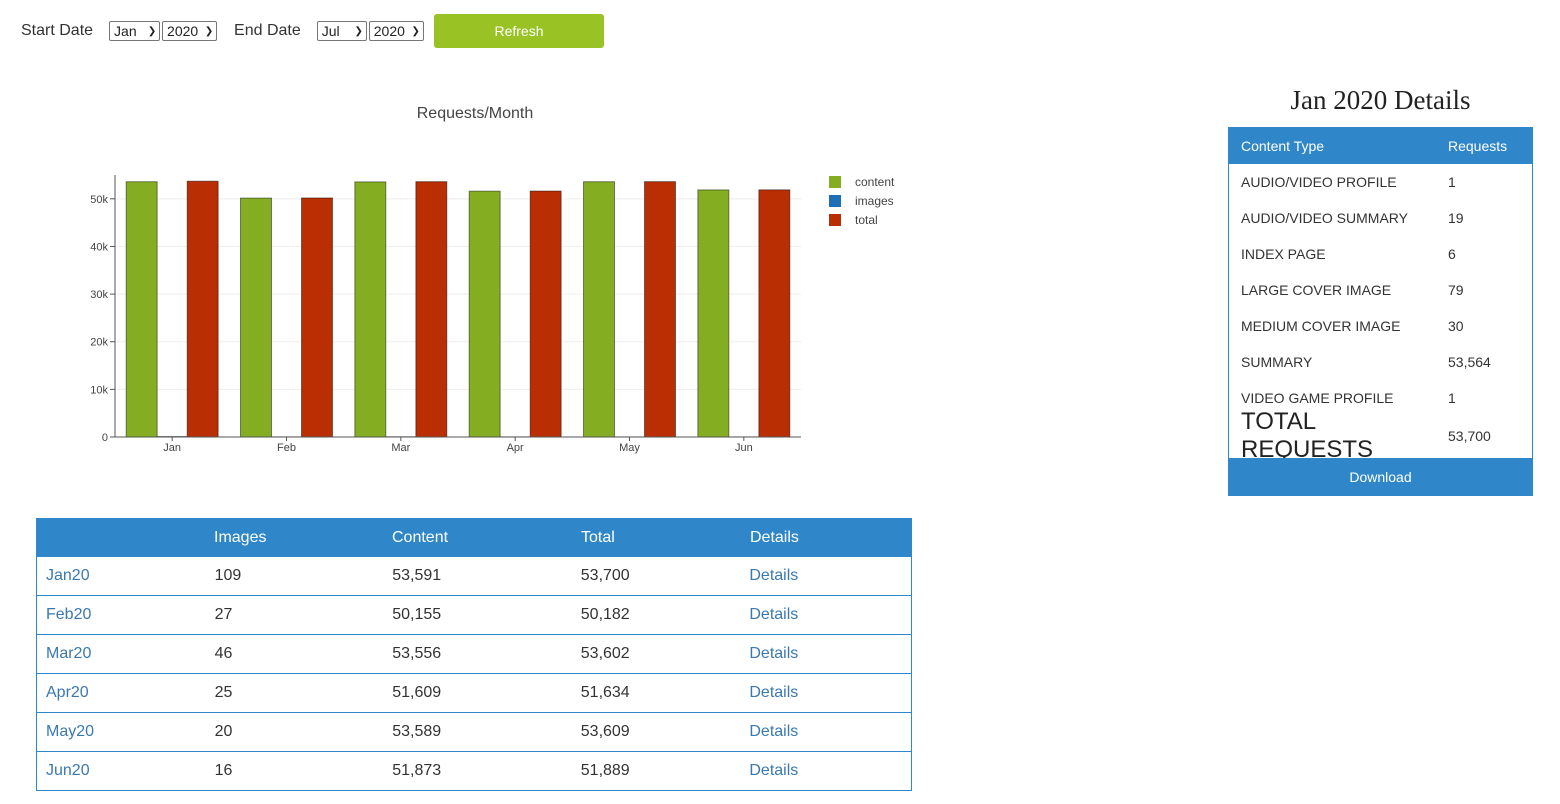 The width and height of the screenshot is (1560, 804). What do you see at coordinates (1469, 436) in the screenshot?
I see `total-requests-value: 53,700` at bounding box center [1469, 436].